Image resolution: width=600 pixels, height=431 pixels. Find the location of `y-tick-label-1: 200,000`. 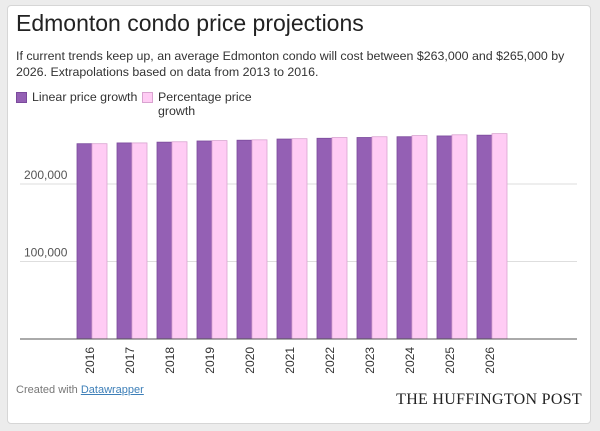

y-tick-label-1: 200,000 is located at coordinates (46, 175).